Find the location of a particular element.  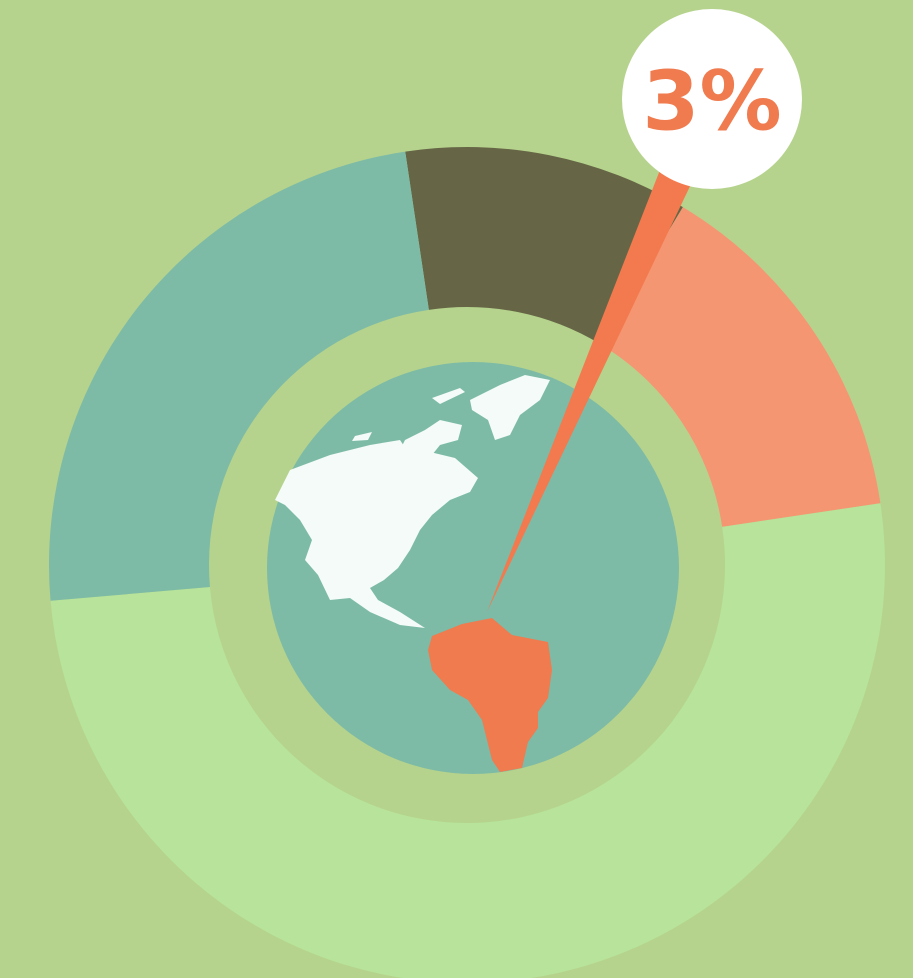

annotation: 3% is located at coordinates (711, 102).